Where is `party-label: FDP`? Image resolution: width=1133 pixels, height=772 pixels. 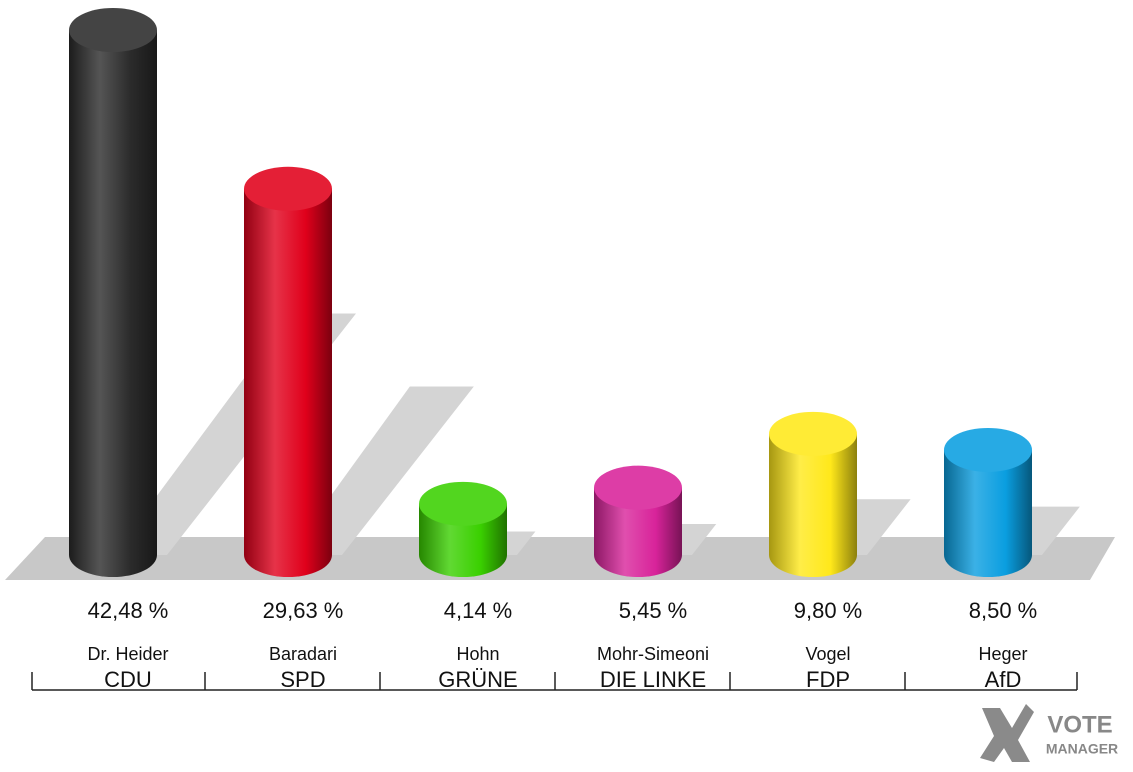
party-label: FDP is located at coordinates (828, 679).